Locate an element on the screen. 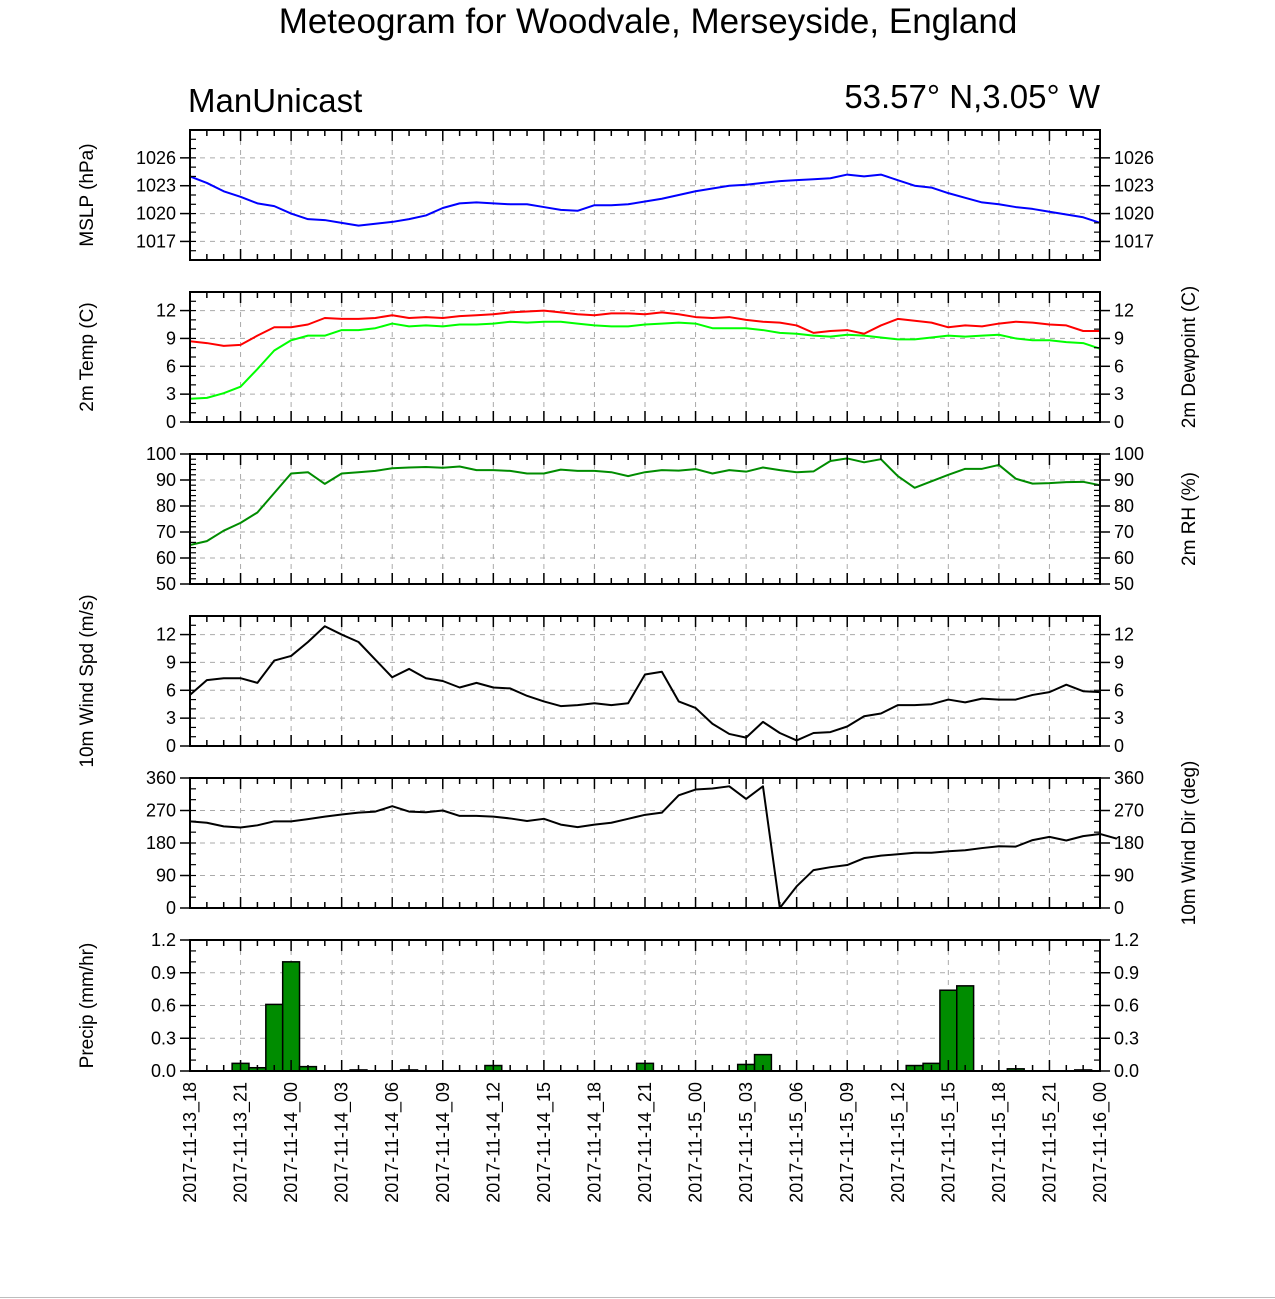 Image resolution: width=1275 pixels, height=1299 pixels. location-coords: 53.57° N,3.05° W is located at coordinates (972, 96).